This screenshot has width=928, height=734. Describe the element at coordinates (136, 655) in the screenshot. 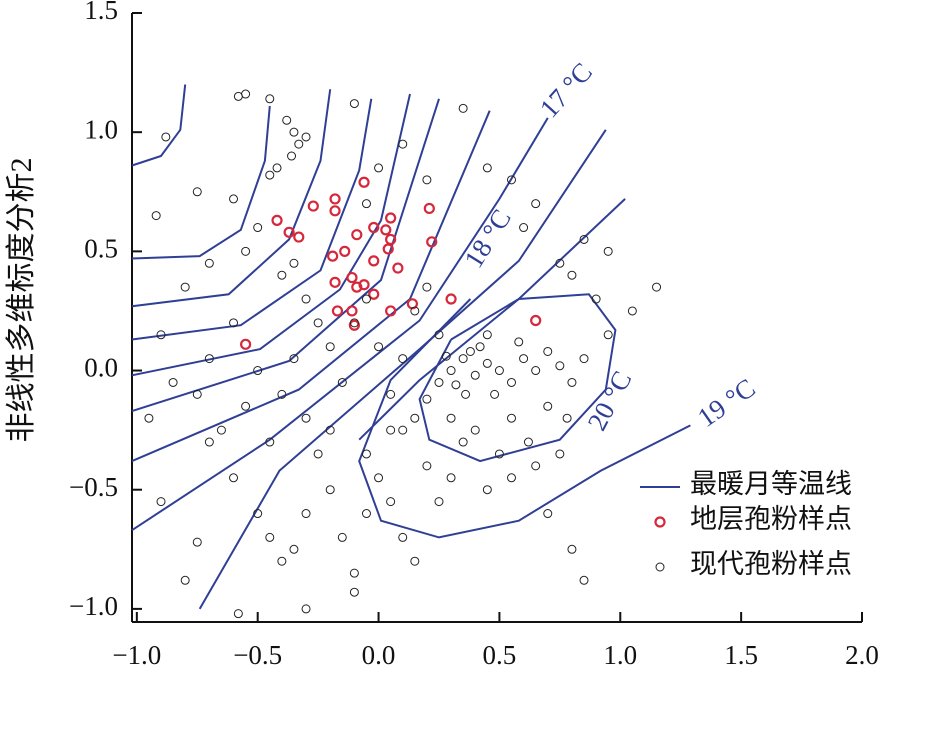

I see `x-tick-label: −1.0` at that location.